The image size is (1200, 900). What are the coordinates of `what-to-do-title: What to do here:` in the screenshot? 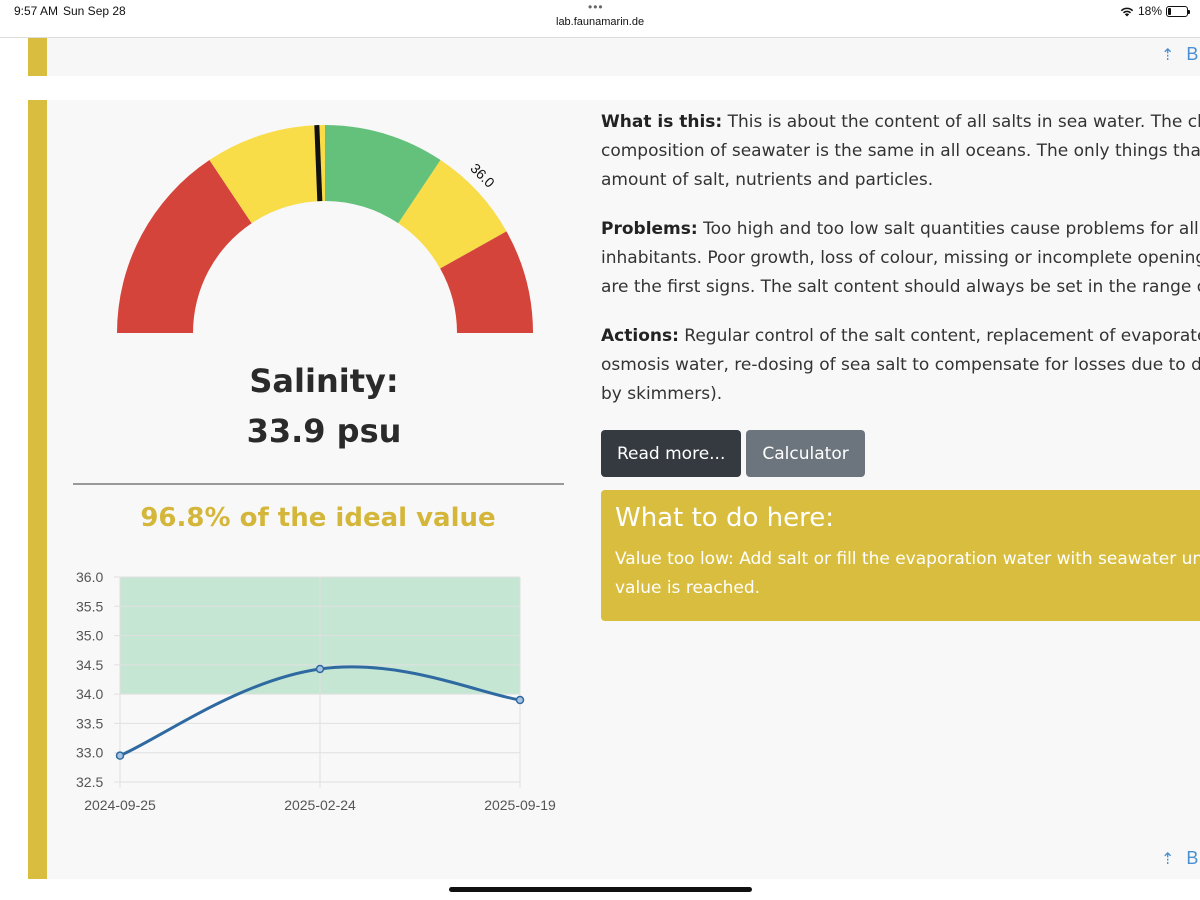 It's located at (724, 518).